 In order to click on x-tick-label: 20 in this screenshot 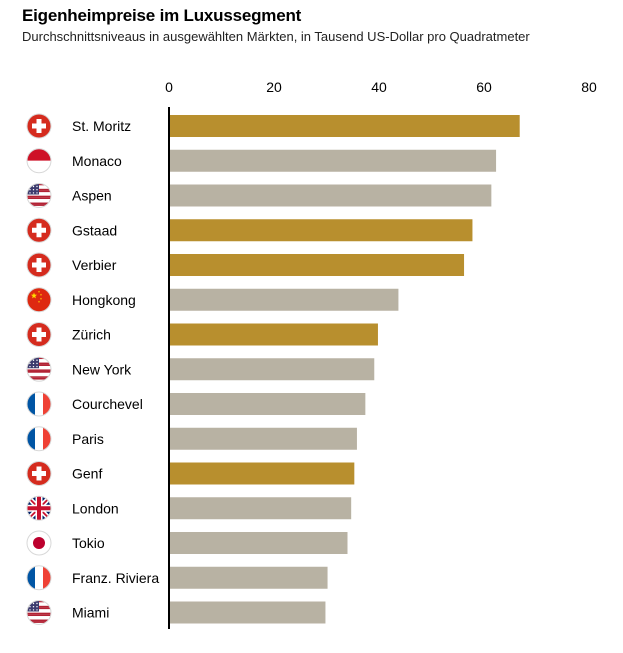, I will do `click(274, 87)`.